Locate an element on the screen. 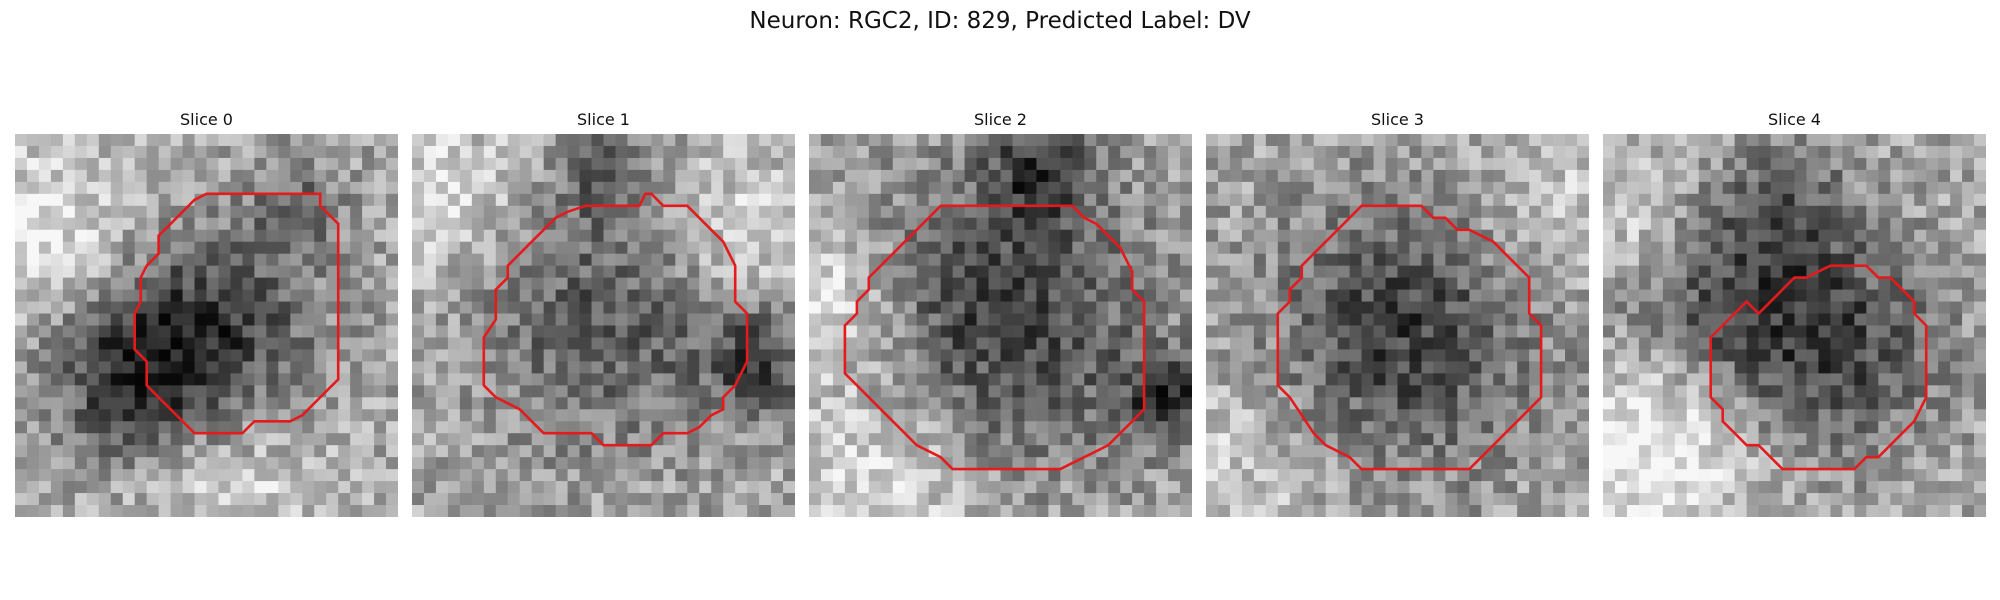 This screenshot has width=2000, height=600. slice-panel-4: Slice 4 is located at coordinates (1794, 313).